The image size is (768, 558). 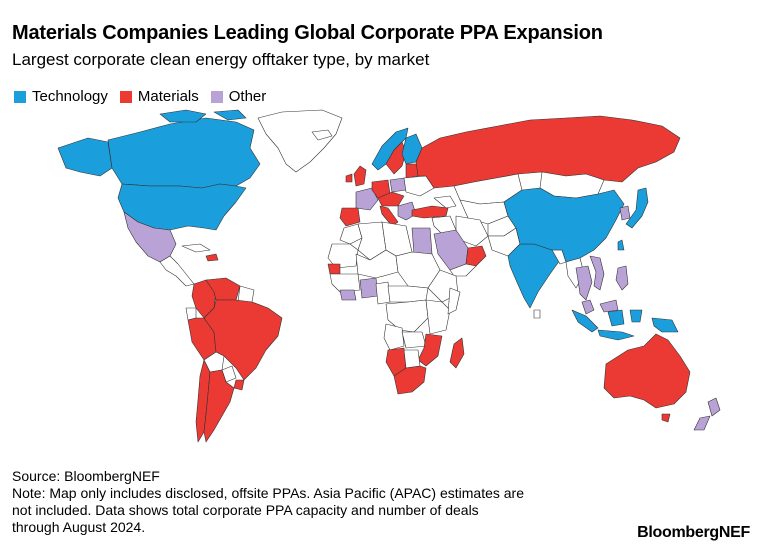 What do you see at coordinates (247, 96) in the screenshot?
I see `legend-label-other: Other` at bounding box center [247, 96].